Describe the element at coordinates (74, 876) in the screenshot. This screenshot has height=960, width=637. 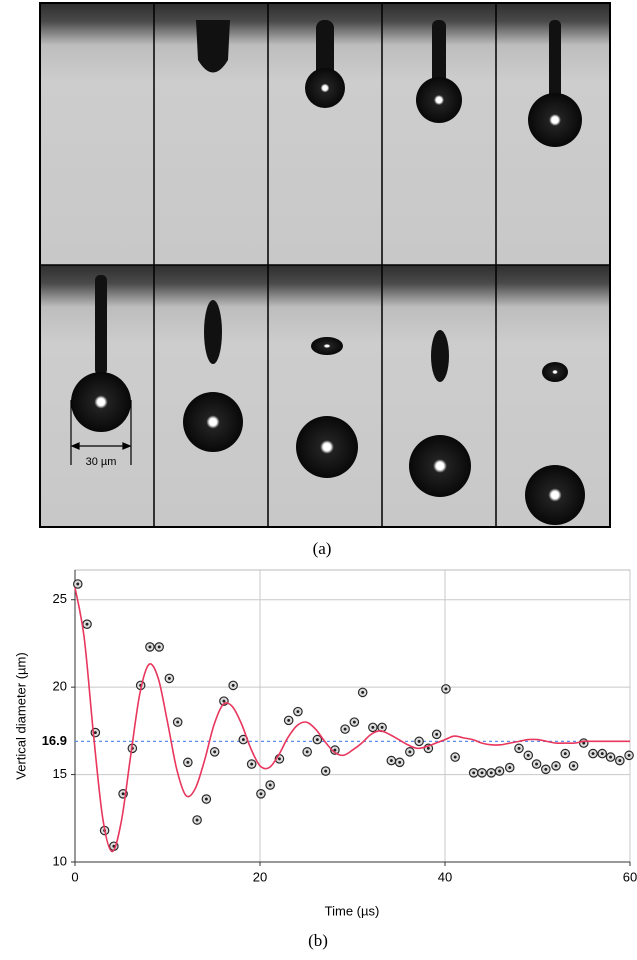
I see `x-tick-label: 0` at that location.